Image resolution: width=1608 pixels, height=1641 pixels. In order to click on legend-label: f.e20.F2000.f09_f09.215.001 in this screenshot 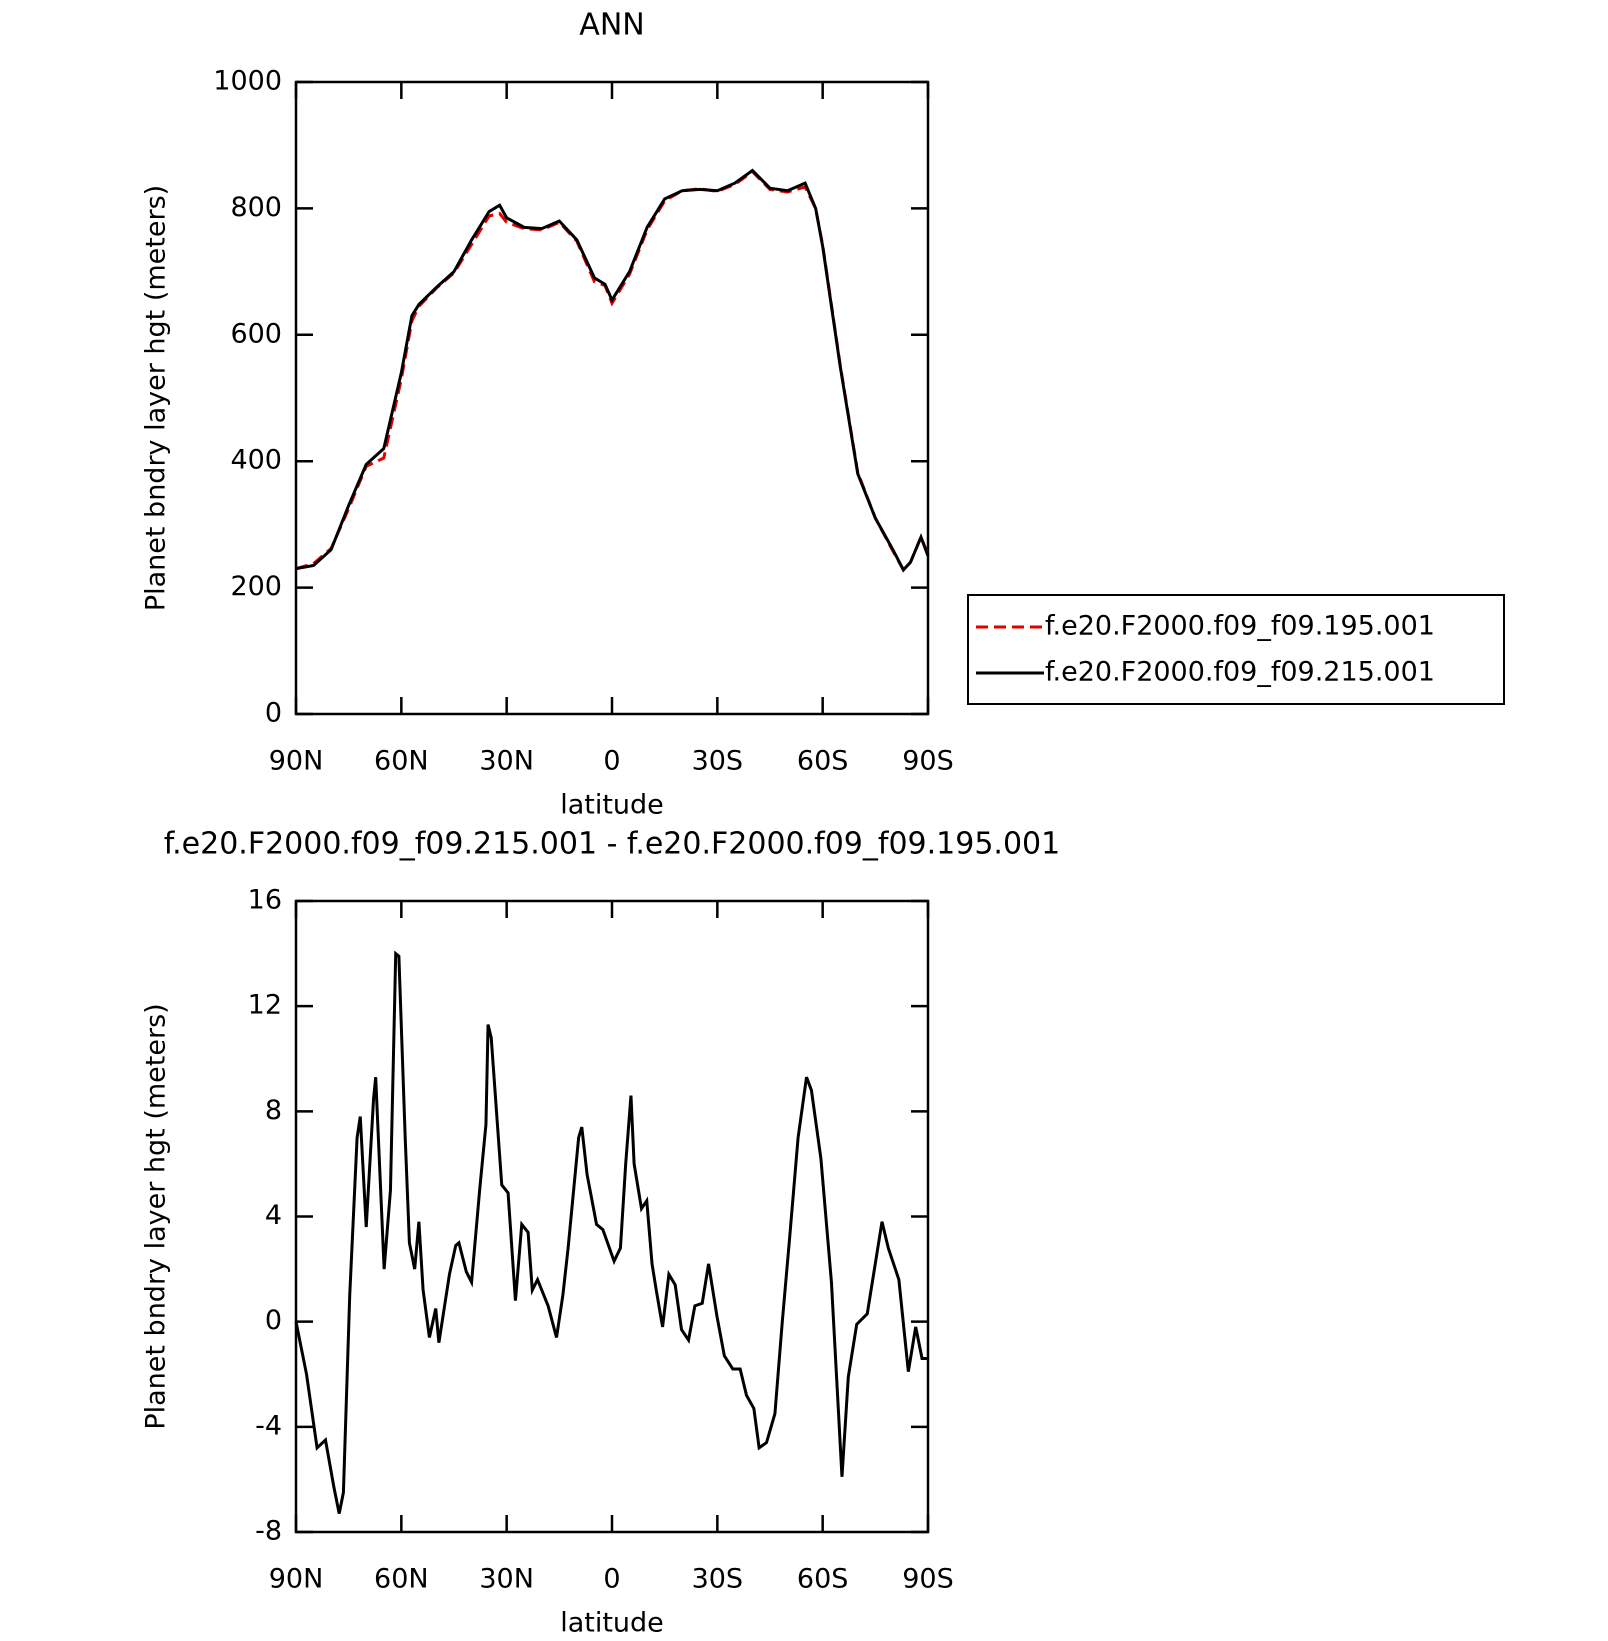, I will do `click(1240, 672)`.